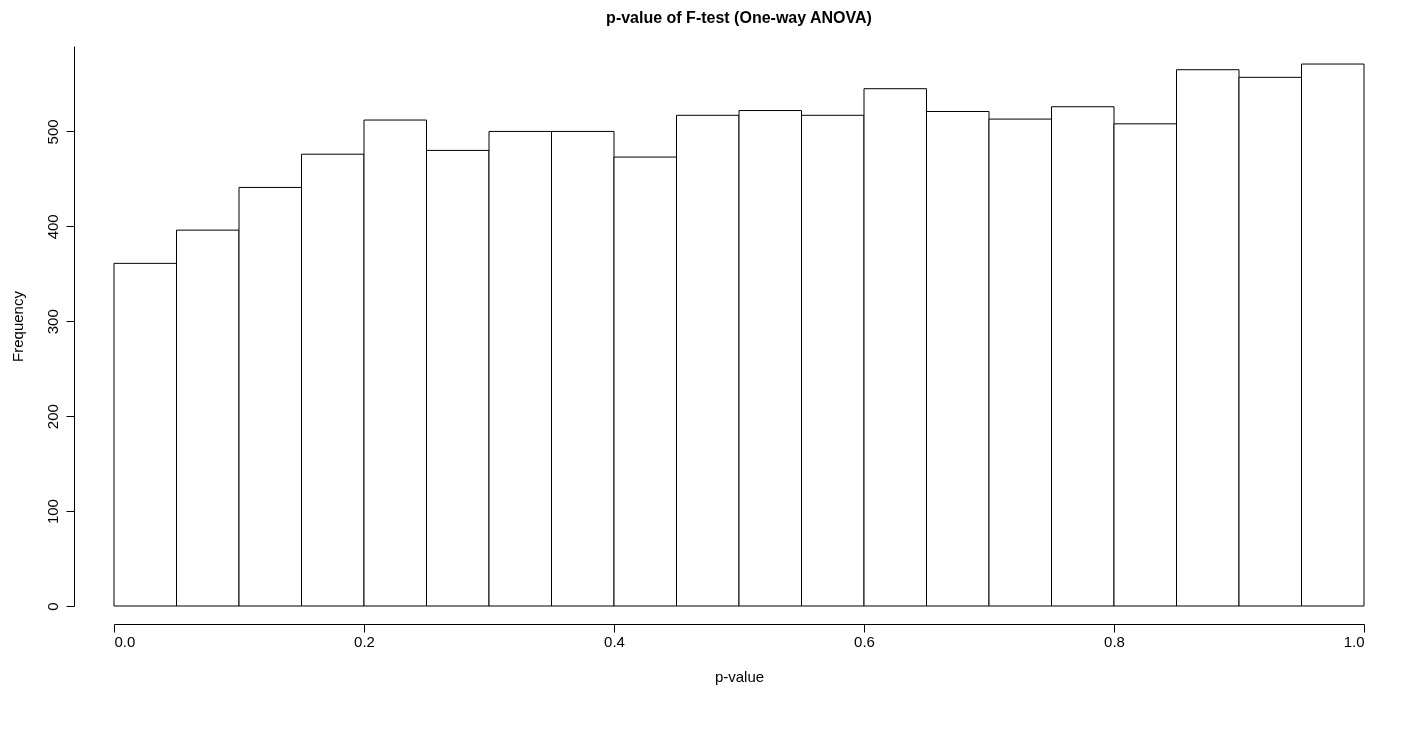 The width and height of the screenshot is (1410, 738). I want to click on chart-title: p-value of F-test (One-way ANOVA), so click(739, 17).